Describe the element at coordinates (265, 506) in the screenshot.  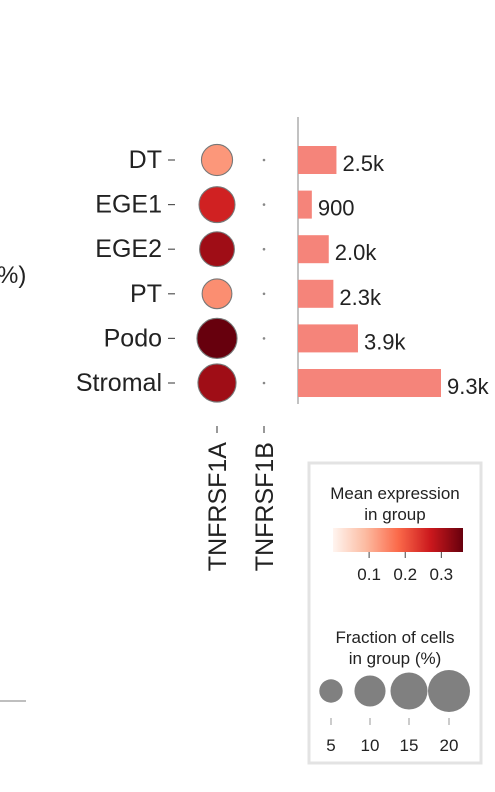
I see `gene-label-tnfrsf1b: TNFRSF1B` at that location.